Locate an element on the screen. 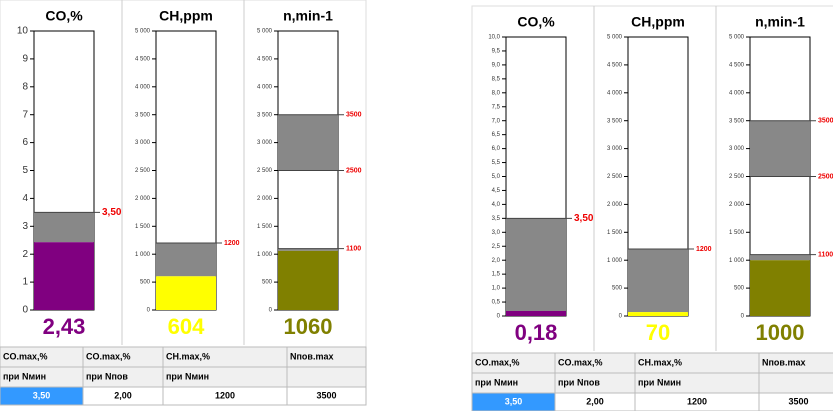  value-label: 604 is located at coordinates (186, 326).